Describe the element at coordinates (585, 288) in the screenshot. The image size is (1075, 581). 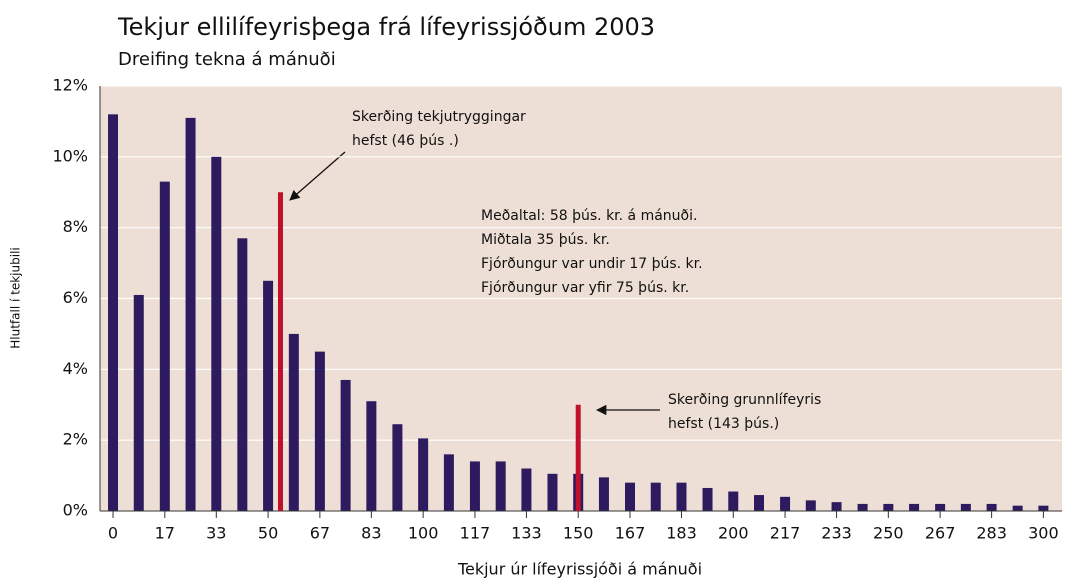
I see `annotation: Fjórðungur var yfir 75 þús. kr.` at that location.